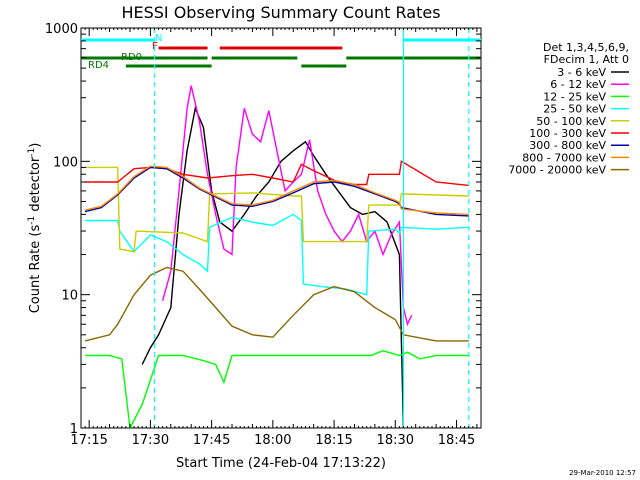  What do you see at coordinates (35, 145) in the screenshot?
I see `y-axis-label-c: )` at bounding box center [35, 145].